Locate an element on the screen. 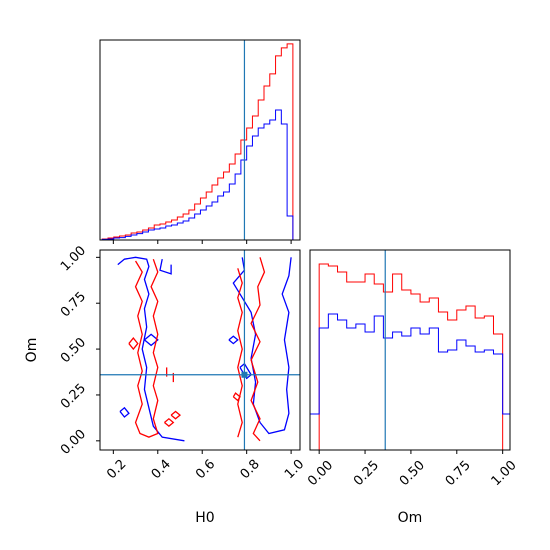 This screenshot has width=550, height=550. om-x-tick-label: 1.00 is located at coordinates (504, 473).